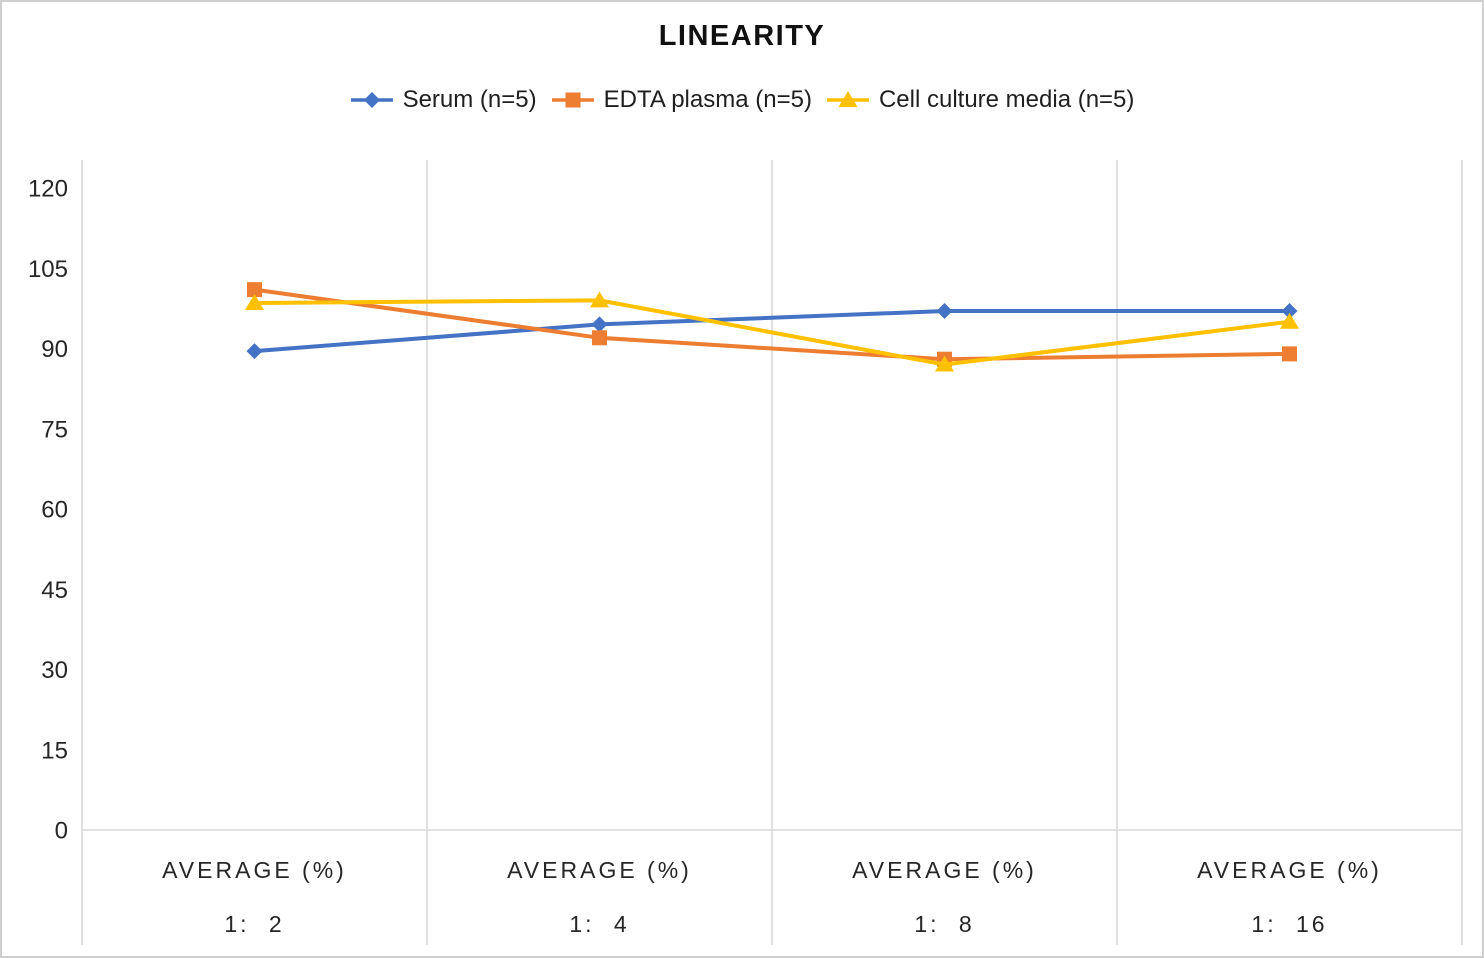 The image size is (1484, 958). Describe the element at coordinates (54, 750) in the screenshot. I see `y-tick-label: 15` at that location.